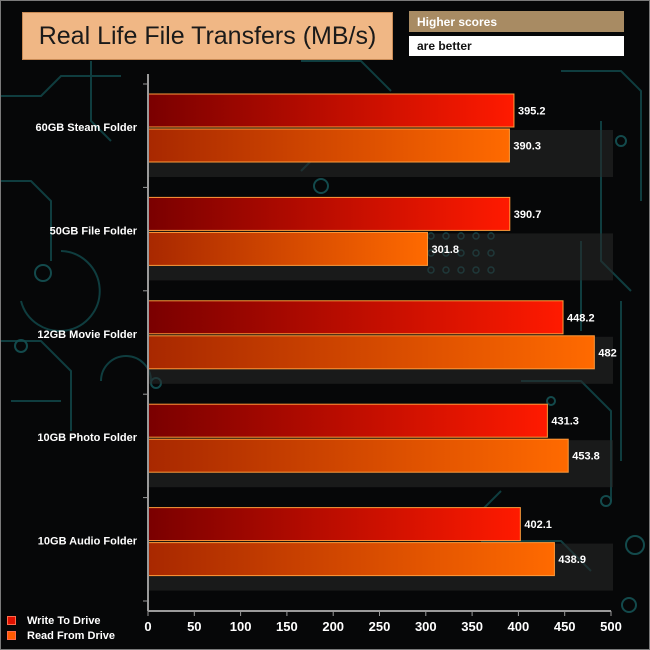  I want to click on category-label: 10GB Photo Folder, so click(87, 438).